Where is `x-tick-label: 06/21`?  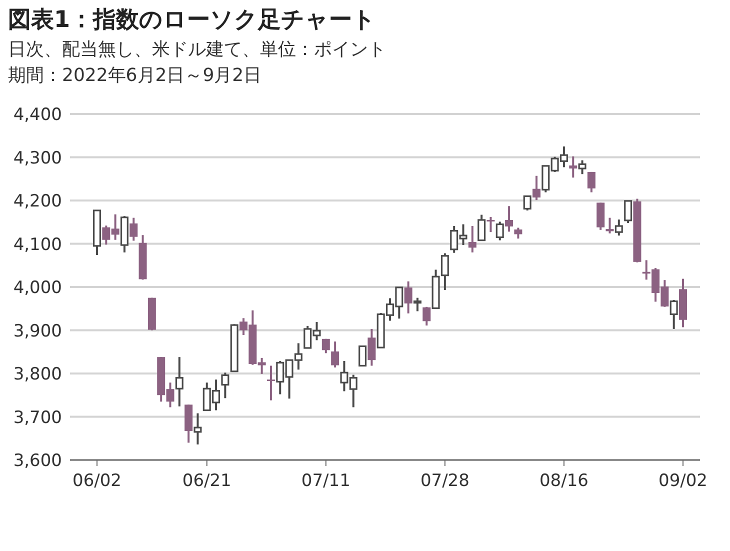
x-tick-label: 06/21 is located at coordinates (207, 481).